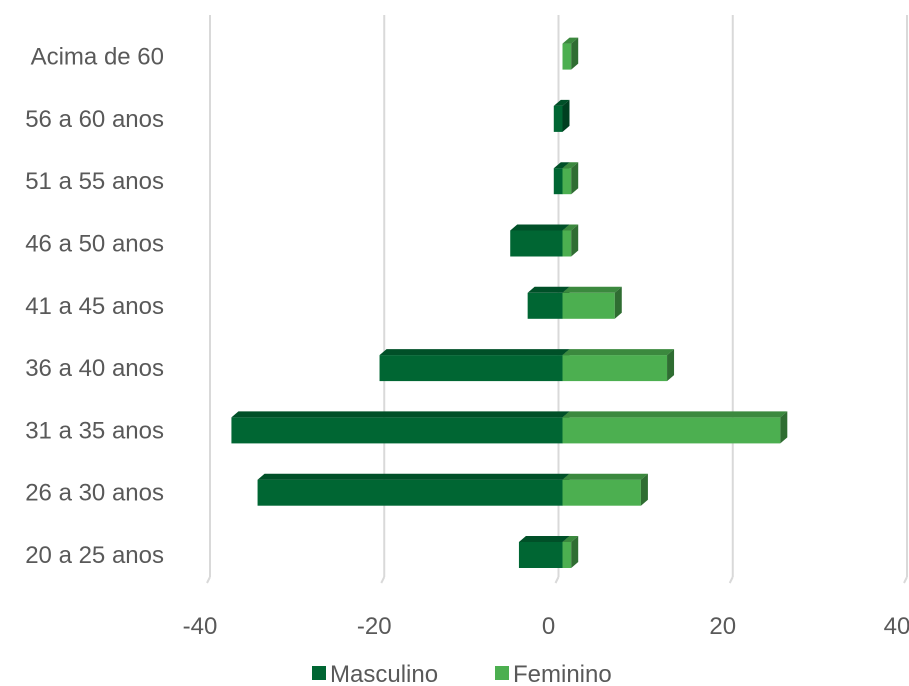 This screenshot has height=686, width=909. I want to click on bar-masculino-36-a-40-anos, so click(474, 365).